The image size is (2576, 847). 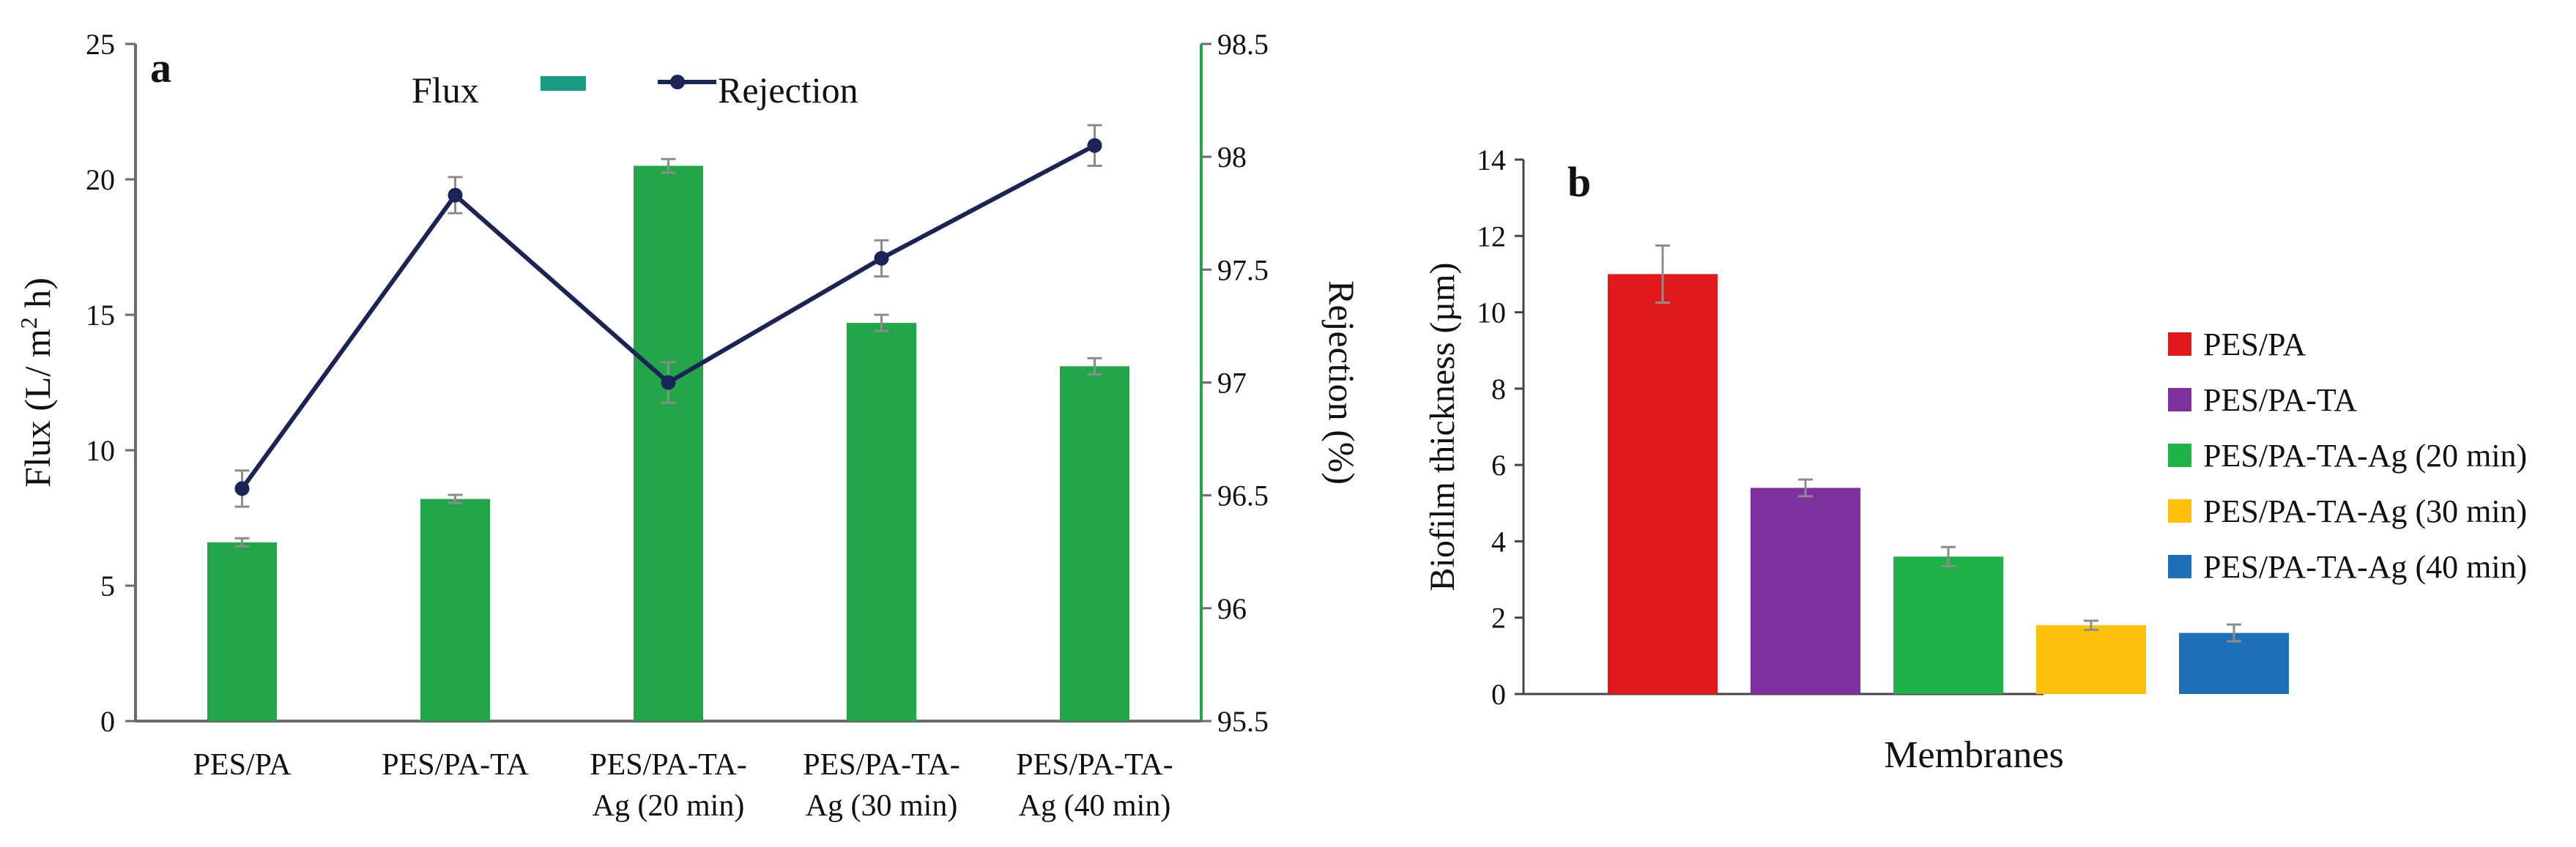 What do you see at coordinates (1232, 157) in the screenshot?
I see `right-tick-label: 98` at bounding box center [1232, 157].